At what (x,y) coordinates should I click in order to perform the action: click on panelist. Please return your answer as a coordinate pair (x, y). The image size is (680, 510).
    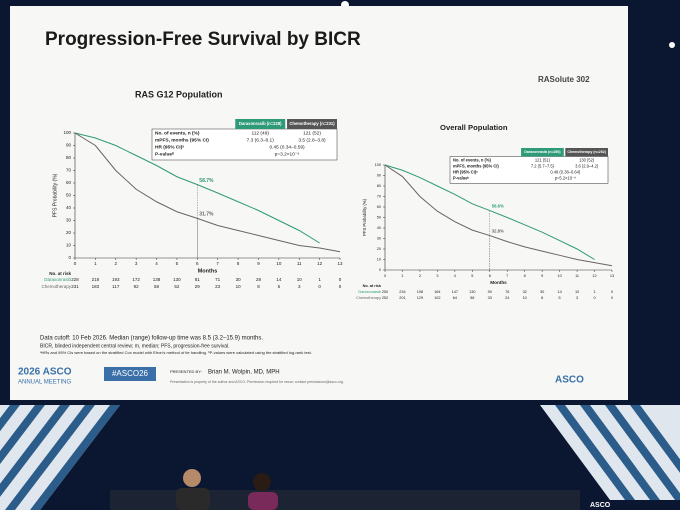
    Looking at the image, I should click on (263, 491).